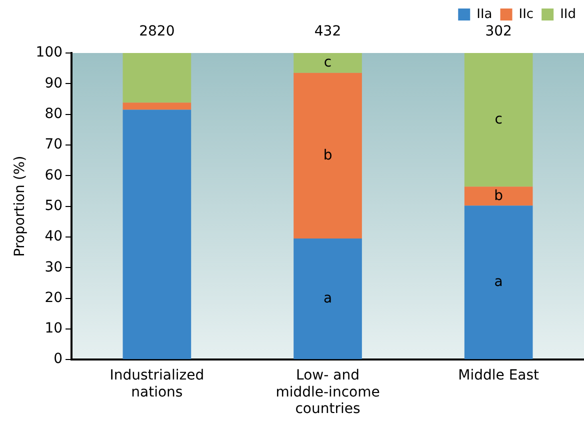 The height and width of the screenshot is (430, 584). Describe the element at coordinates (53, 144) in the screenshot. I see `y-tick-label: 70` at that location.